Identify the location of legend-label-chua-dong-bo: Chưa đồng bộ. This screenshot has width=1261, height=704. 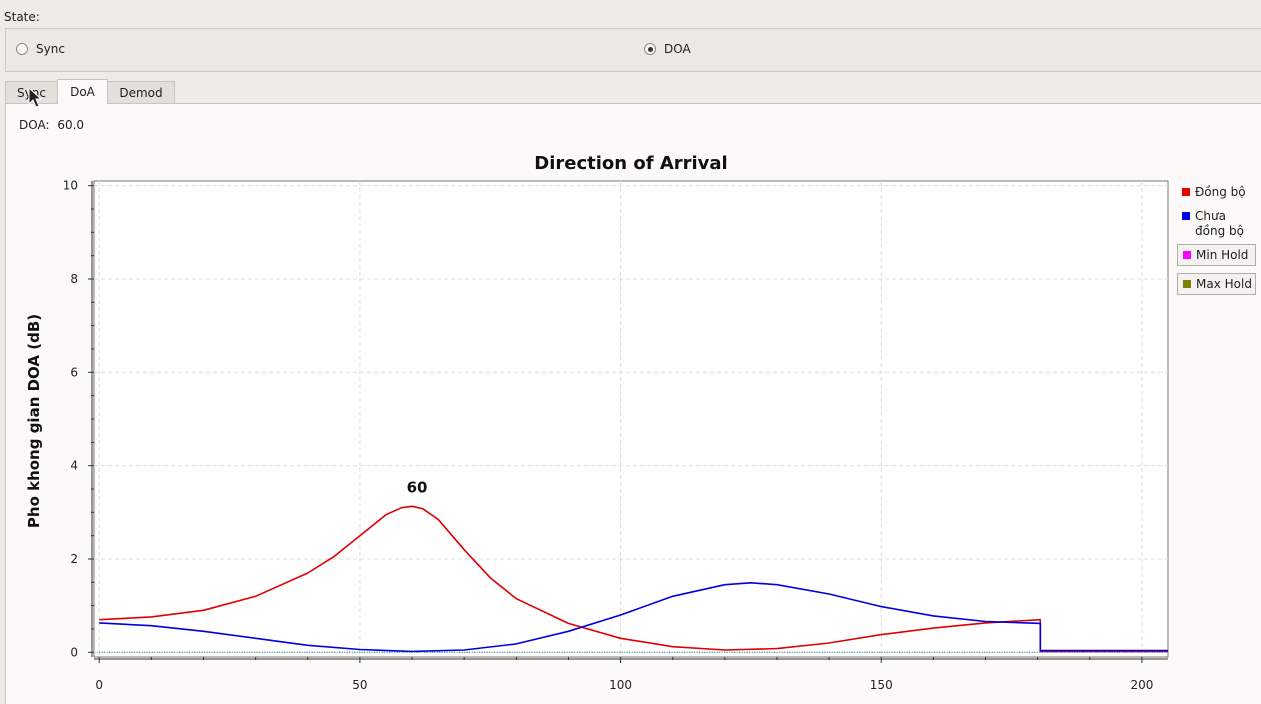
(1219, 223).